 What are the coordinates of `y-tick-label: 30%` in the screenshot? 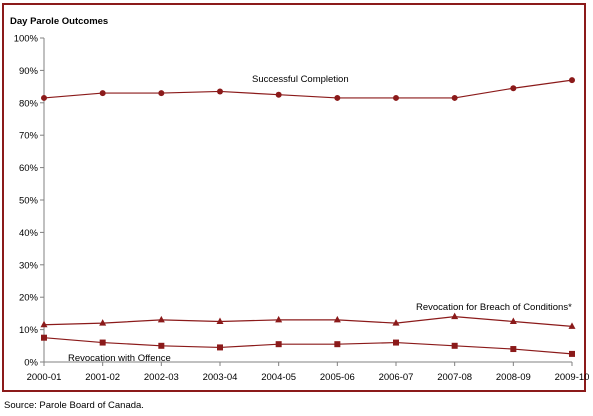 It's located at (29, 265).